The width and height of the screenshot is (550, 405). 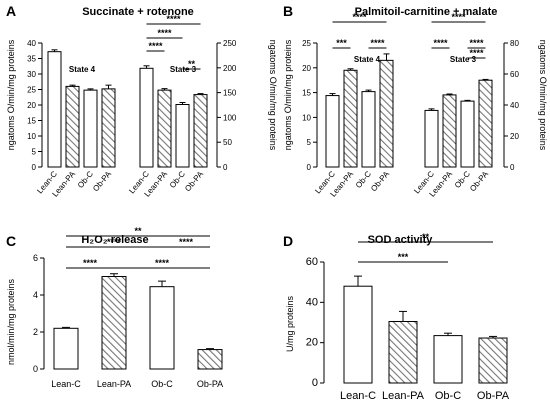 What do you see at coordinates (173, 19) in the screenshot?
I see `panel-a-sig-0-label: ****` at bounding box center [173, 19].